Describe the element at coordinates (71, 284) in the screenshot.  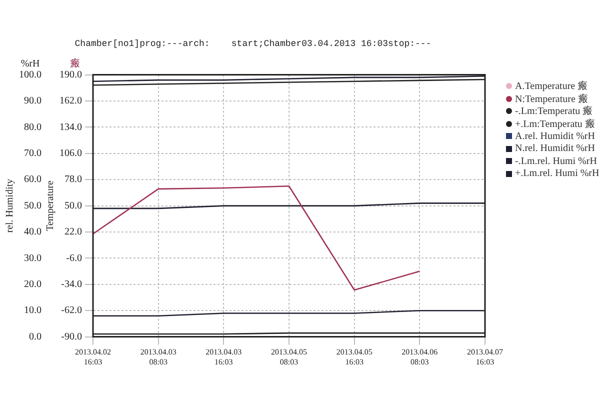
I see `y-tick-label: -34.0` at that location.